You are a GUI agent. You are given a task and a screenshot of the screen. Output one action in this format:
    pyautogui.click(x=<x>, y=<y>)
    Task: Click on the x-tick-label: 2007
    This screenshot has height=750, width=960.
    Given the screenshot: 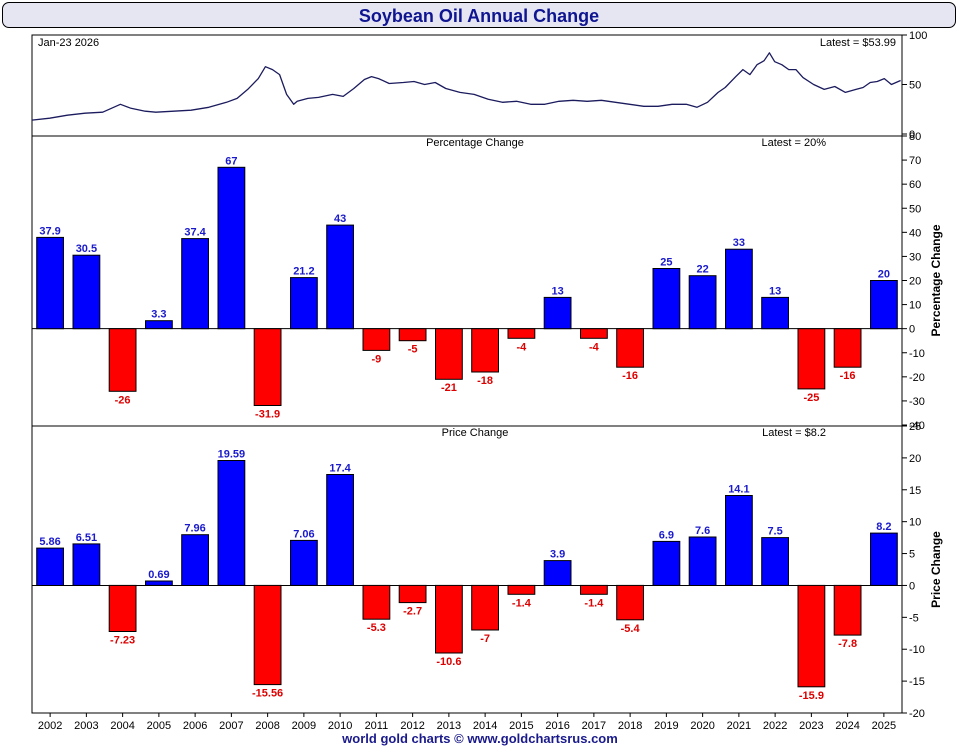 What is the action you would take?
    pyautogui.click(x=231, y=726)
    